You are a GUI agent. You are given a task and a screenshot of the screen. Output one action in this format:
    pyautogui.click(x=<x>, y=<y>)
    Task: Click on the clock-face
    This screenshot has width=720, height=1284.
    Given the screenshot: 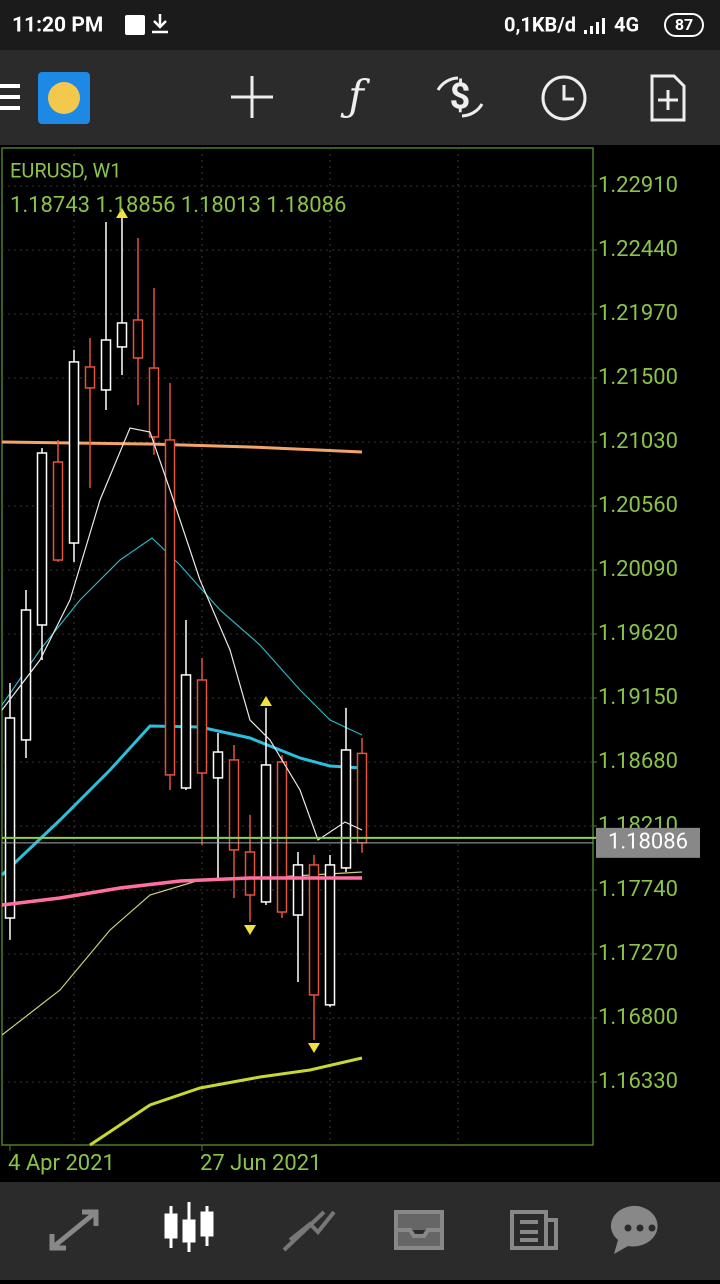 What is the action you would take?
    pyautogui.click(x=564, y=98)
    